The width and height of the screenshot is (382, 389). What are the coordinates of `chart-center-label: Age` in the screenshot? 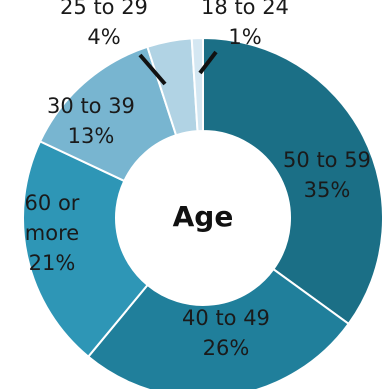 It's located at (203, 216).